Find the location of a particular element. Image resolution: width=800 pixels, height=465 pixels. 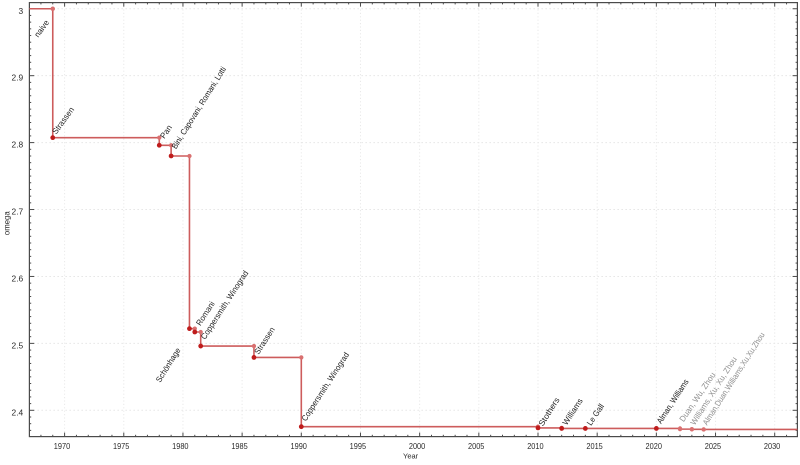

svg-text: 2025 is located at coordinates (713, 446).